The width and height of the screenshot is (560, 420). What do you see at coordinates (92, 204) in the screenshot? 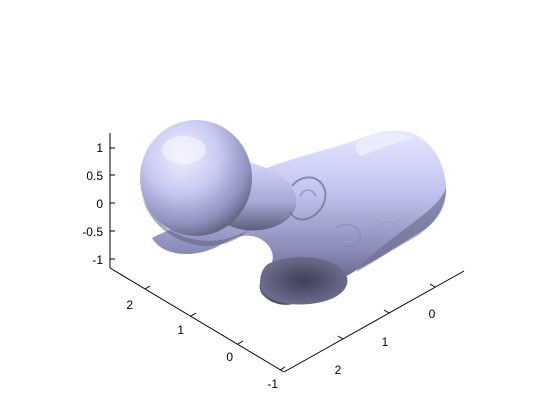
I see `z-tick-labels: 1 0.5 0 -0.5 -1` at bounding box center [92, 204].